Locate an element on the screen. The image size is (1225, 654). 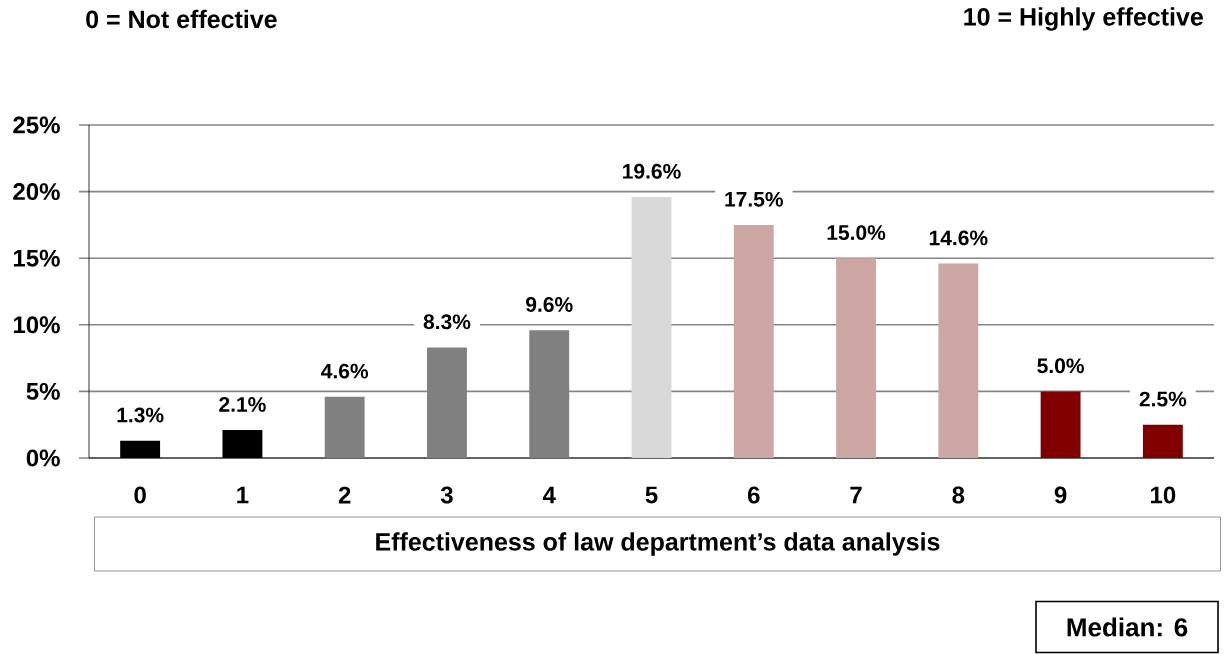
x-tick-label: 7 is located at coordinates (856, 495).